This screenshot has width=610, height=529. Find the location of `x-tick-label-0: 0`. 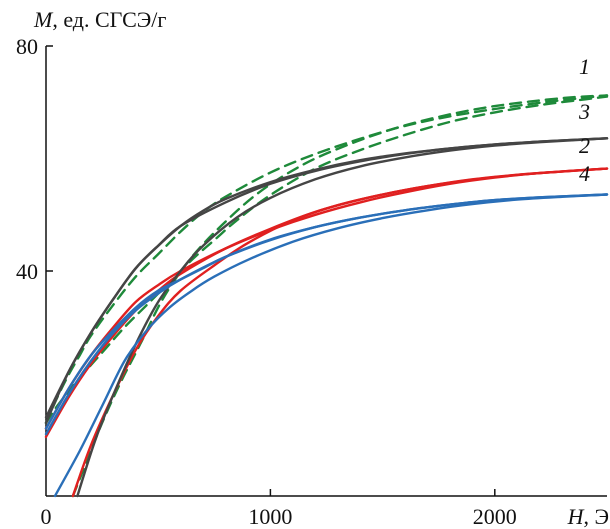

x-tick-label-0: 0 is located at coordinates (46, 516).